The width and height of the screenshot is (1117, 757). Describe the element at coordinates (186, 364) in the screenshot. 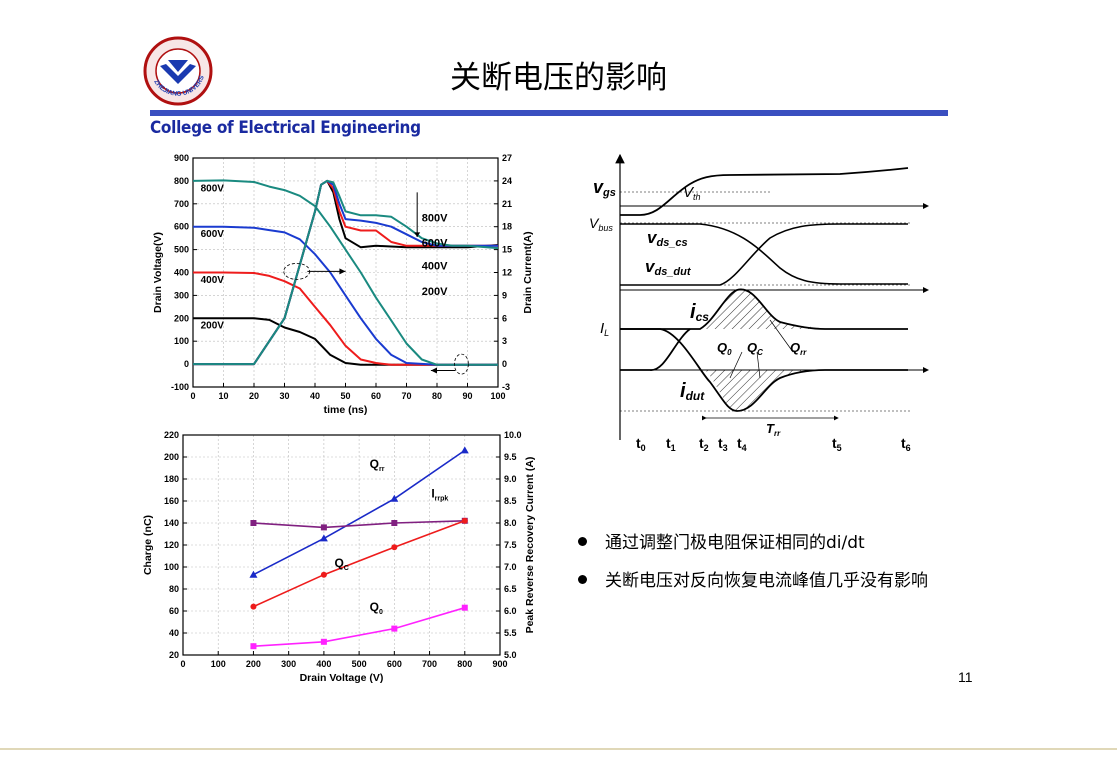

I see `y-tick-label: 0` at that location.